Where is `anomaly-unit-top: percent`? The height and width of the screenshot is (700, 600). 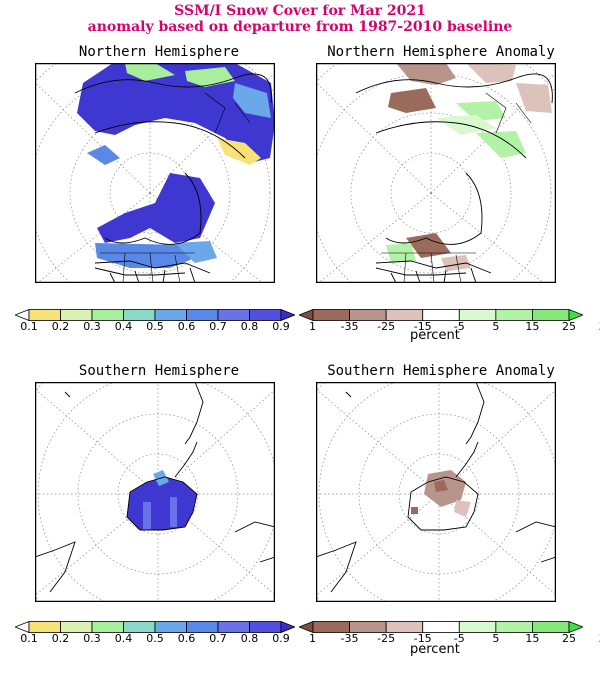 anomaly-unit-top: percent is located at coordinates (435, 335).